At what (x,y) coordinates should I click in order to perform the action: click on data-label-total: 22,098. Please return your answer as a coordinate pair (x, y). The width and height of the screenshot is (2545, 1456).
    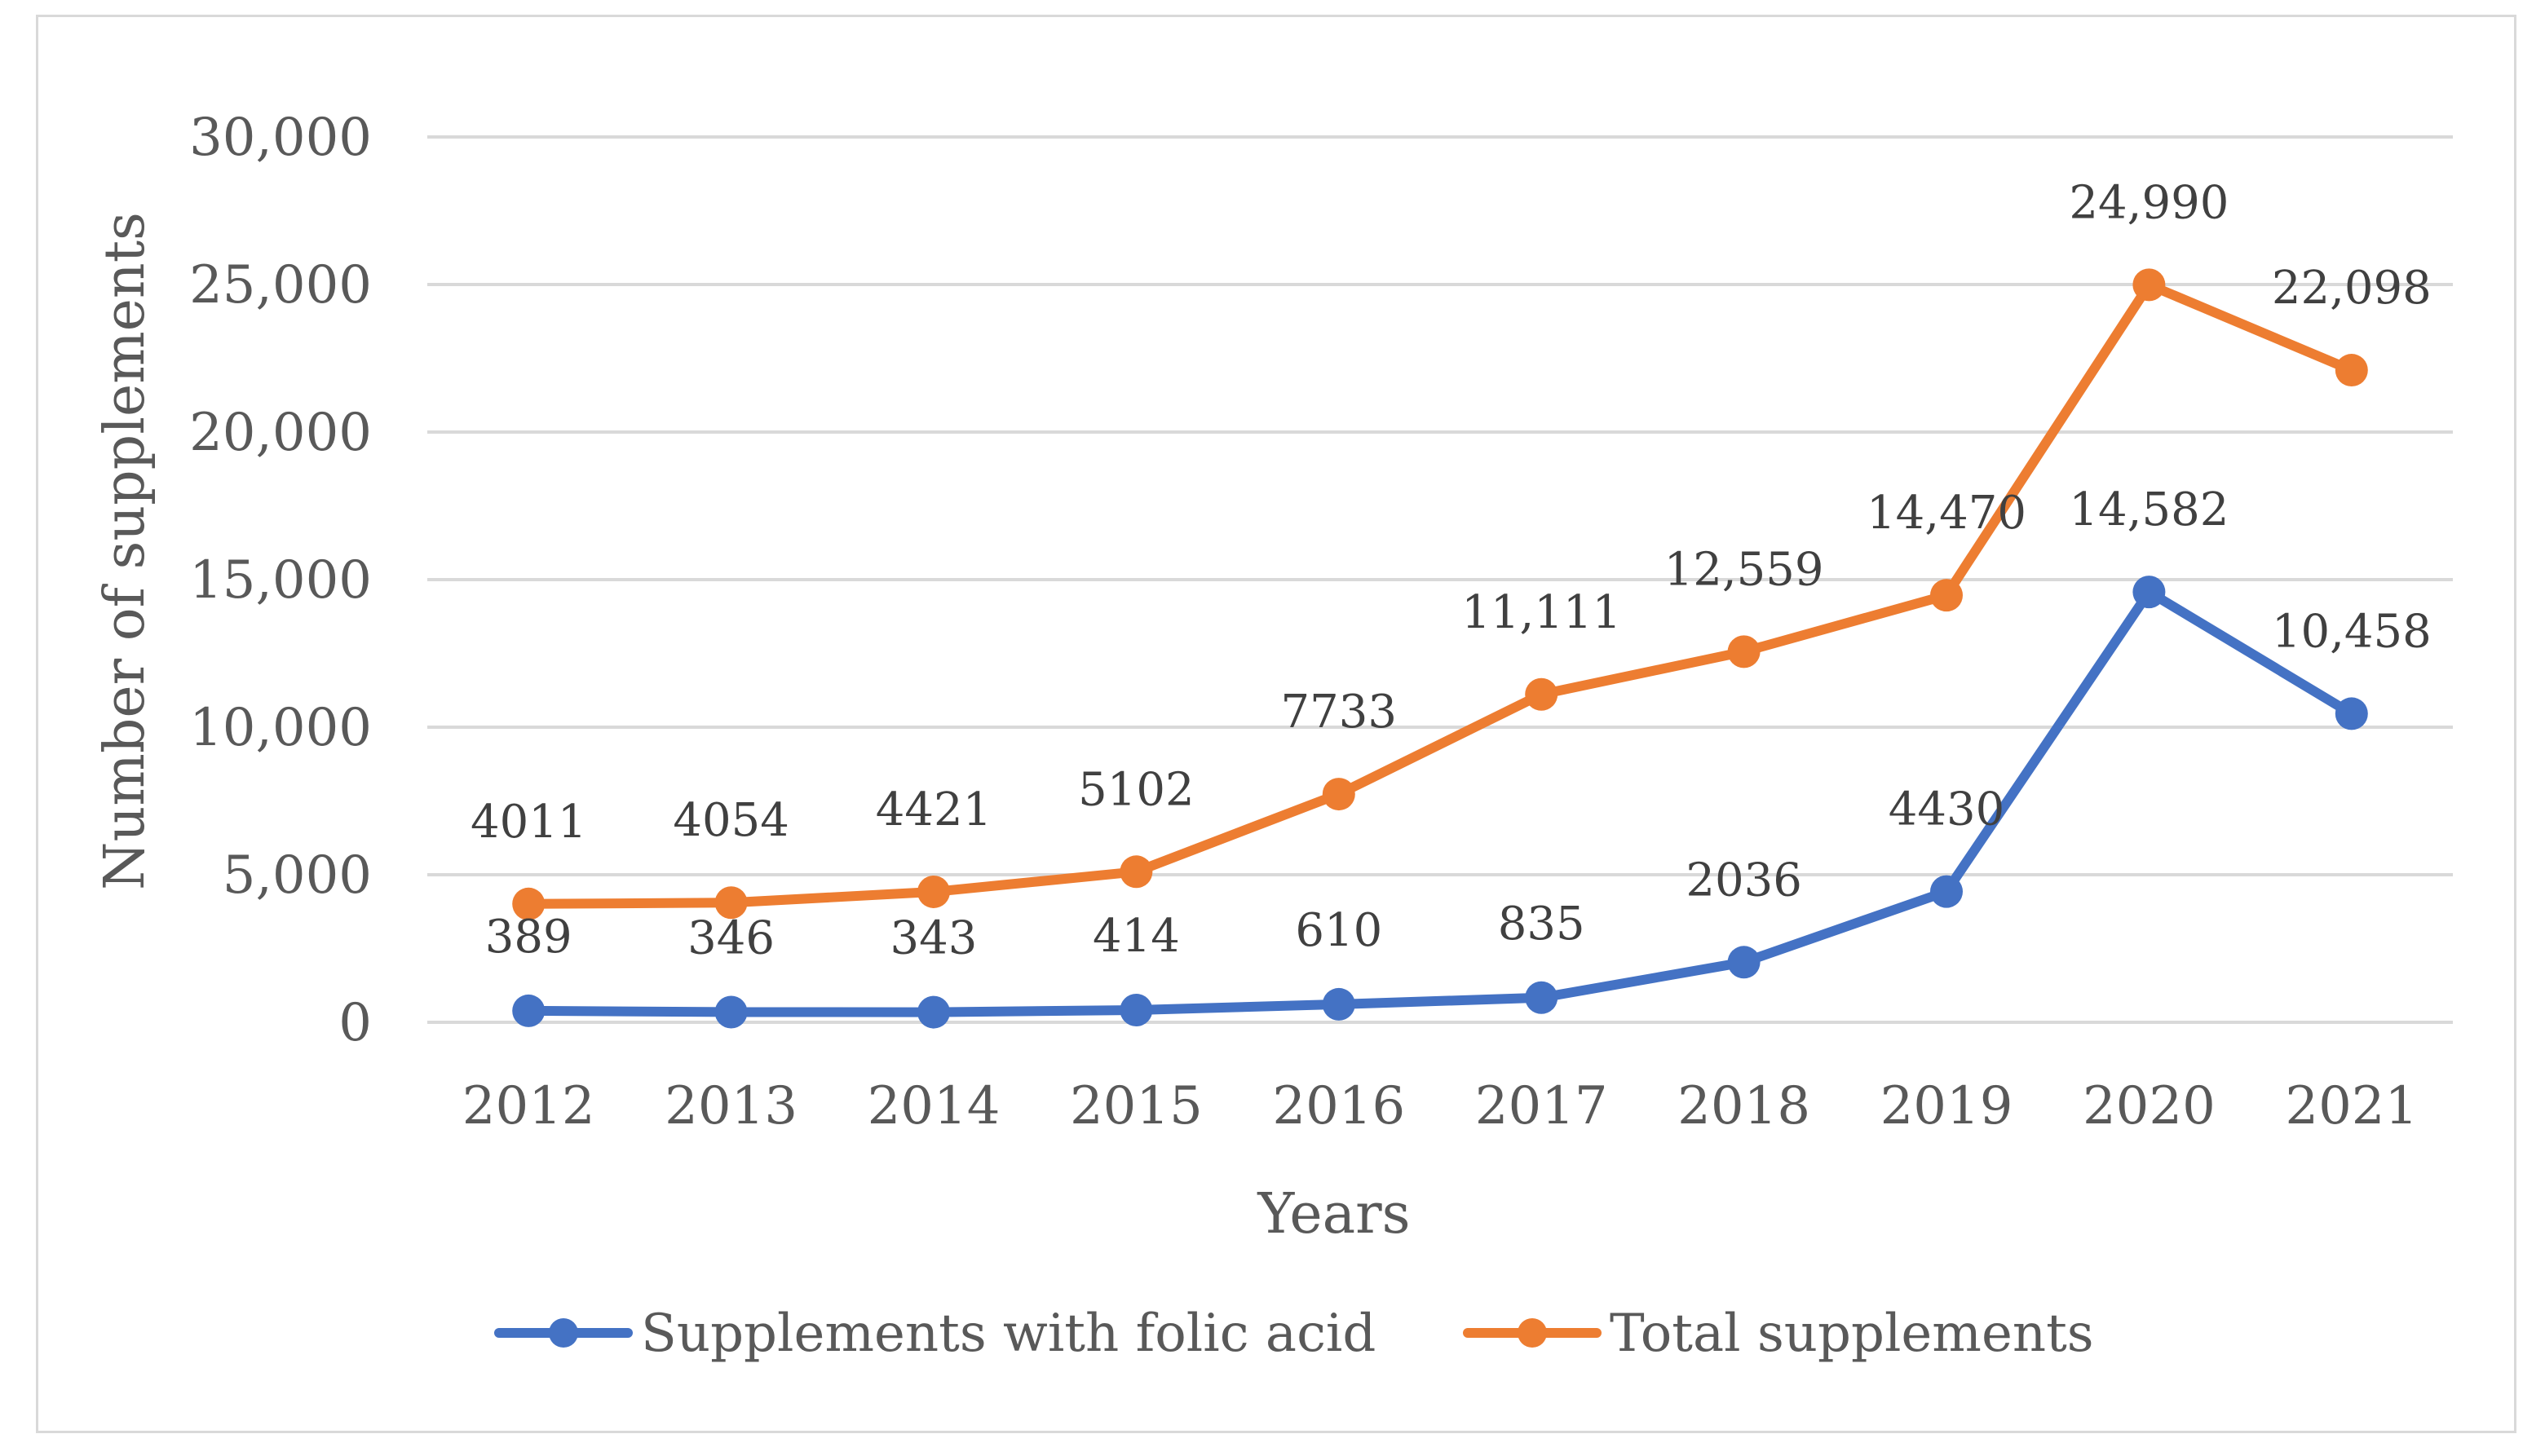
    Looking at the image, I should click on (2352, 289).